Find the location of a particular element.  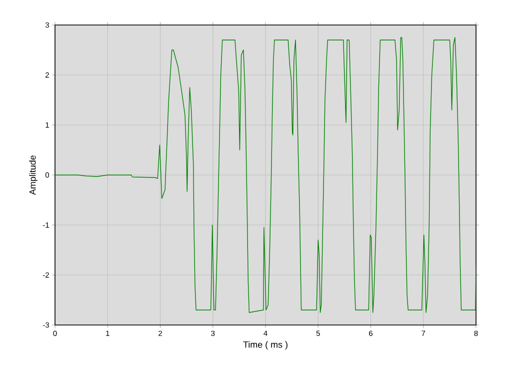

x-axis-title: Time ( ms ) is located at coordinates (265, 345).